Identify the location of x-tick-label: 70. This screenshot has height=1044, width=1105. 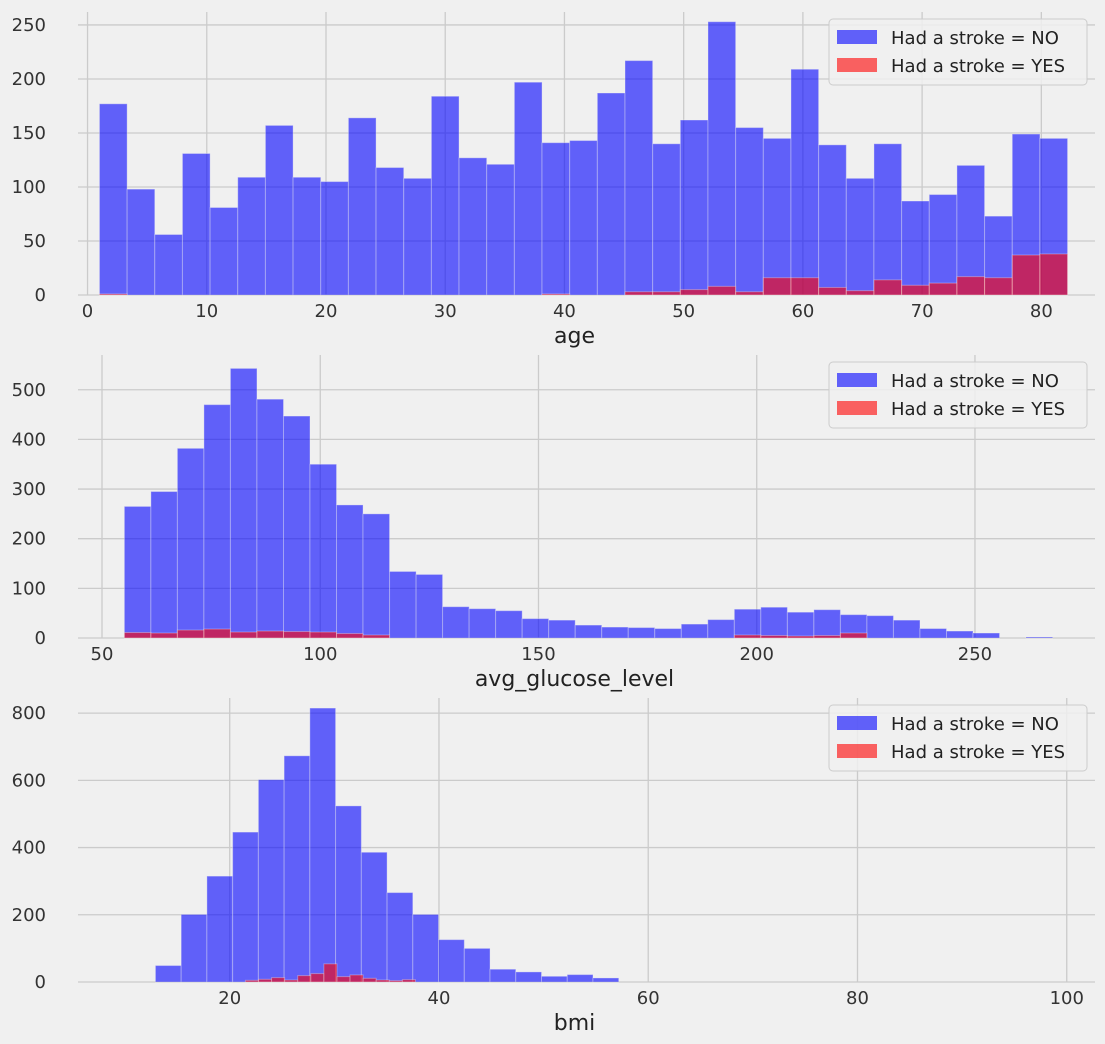
(922, 311).